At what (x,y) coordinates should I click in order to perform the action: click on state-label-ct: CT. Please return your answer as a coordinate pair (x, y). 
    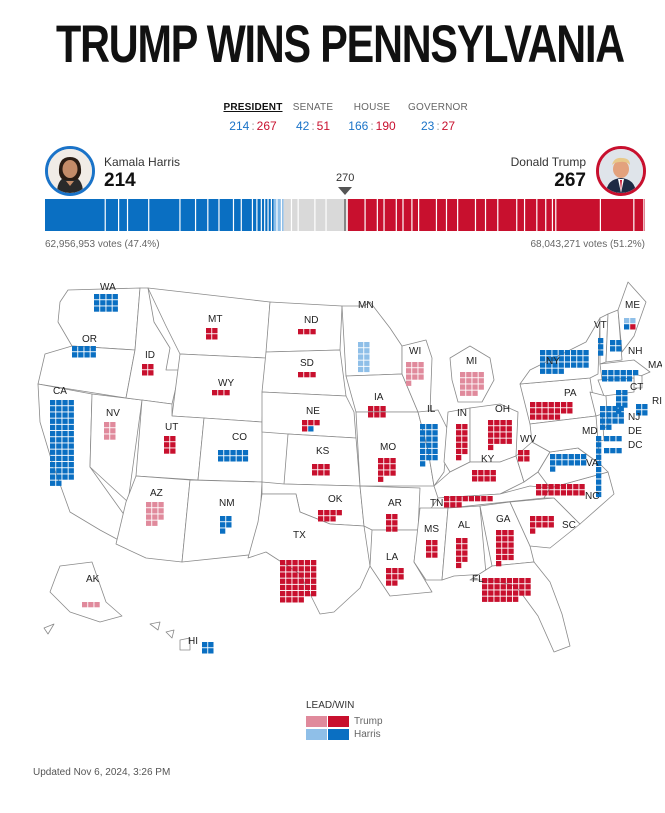
    Looking at the image, I should click on (636, 387).